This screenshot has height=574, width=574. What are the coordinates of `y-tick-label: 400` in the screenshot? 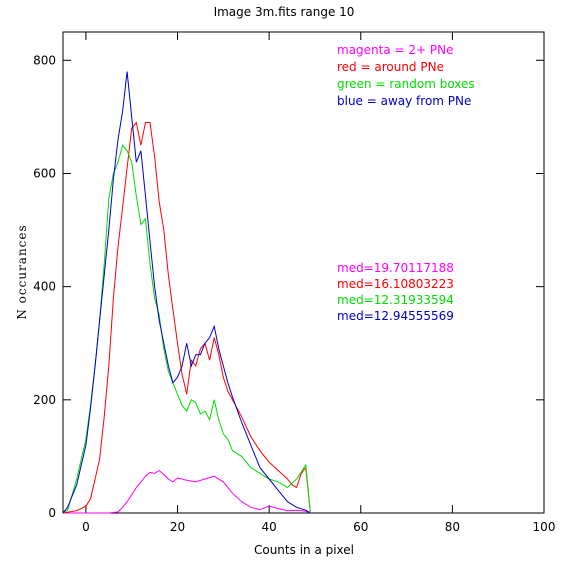 It's located at (44, 287).